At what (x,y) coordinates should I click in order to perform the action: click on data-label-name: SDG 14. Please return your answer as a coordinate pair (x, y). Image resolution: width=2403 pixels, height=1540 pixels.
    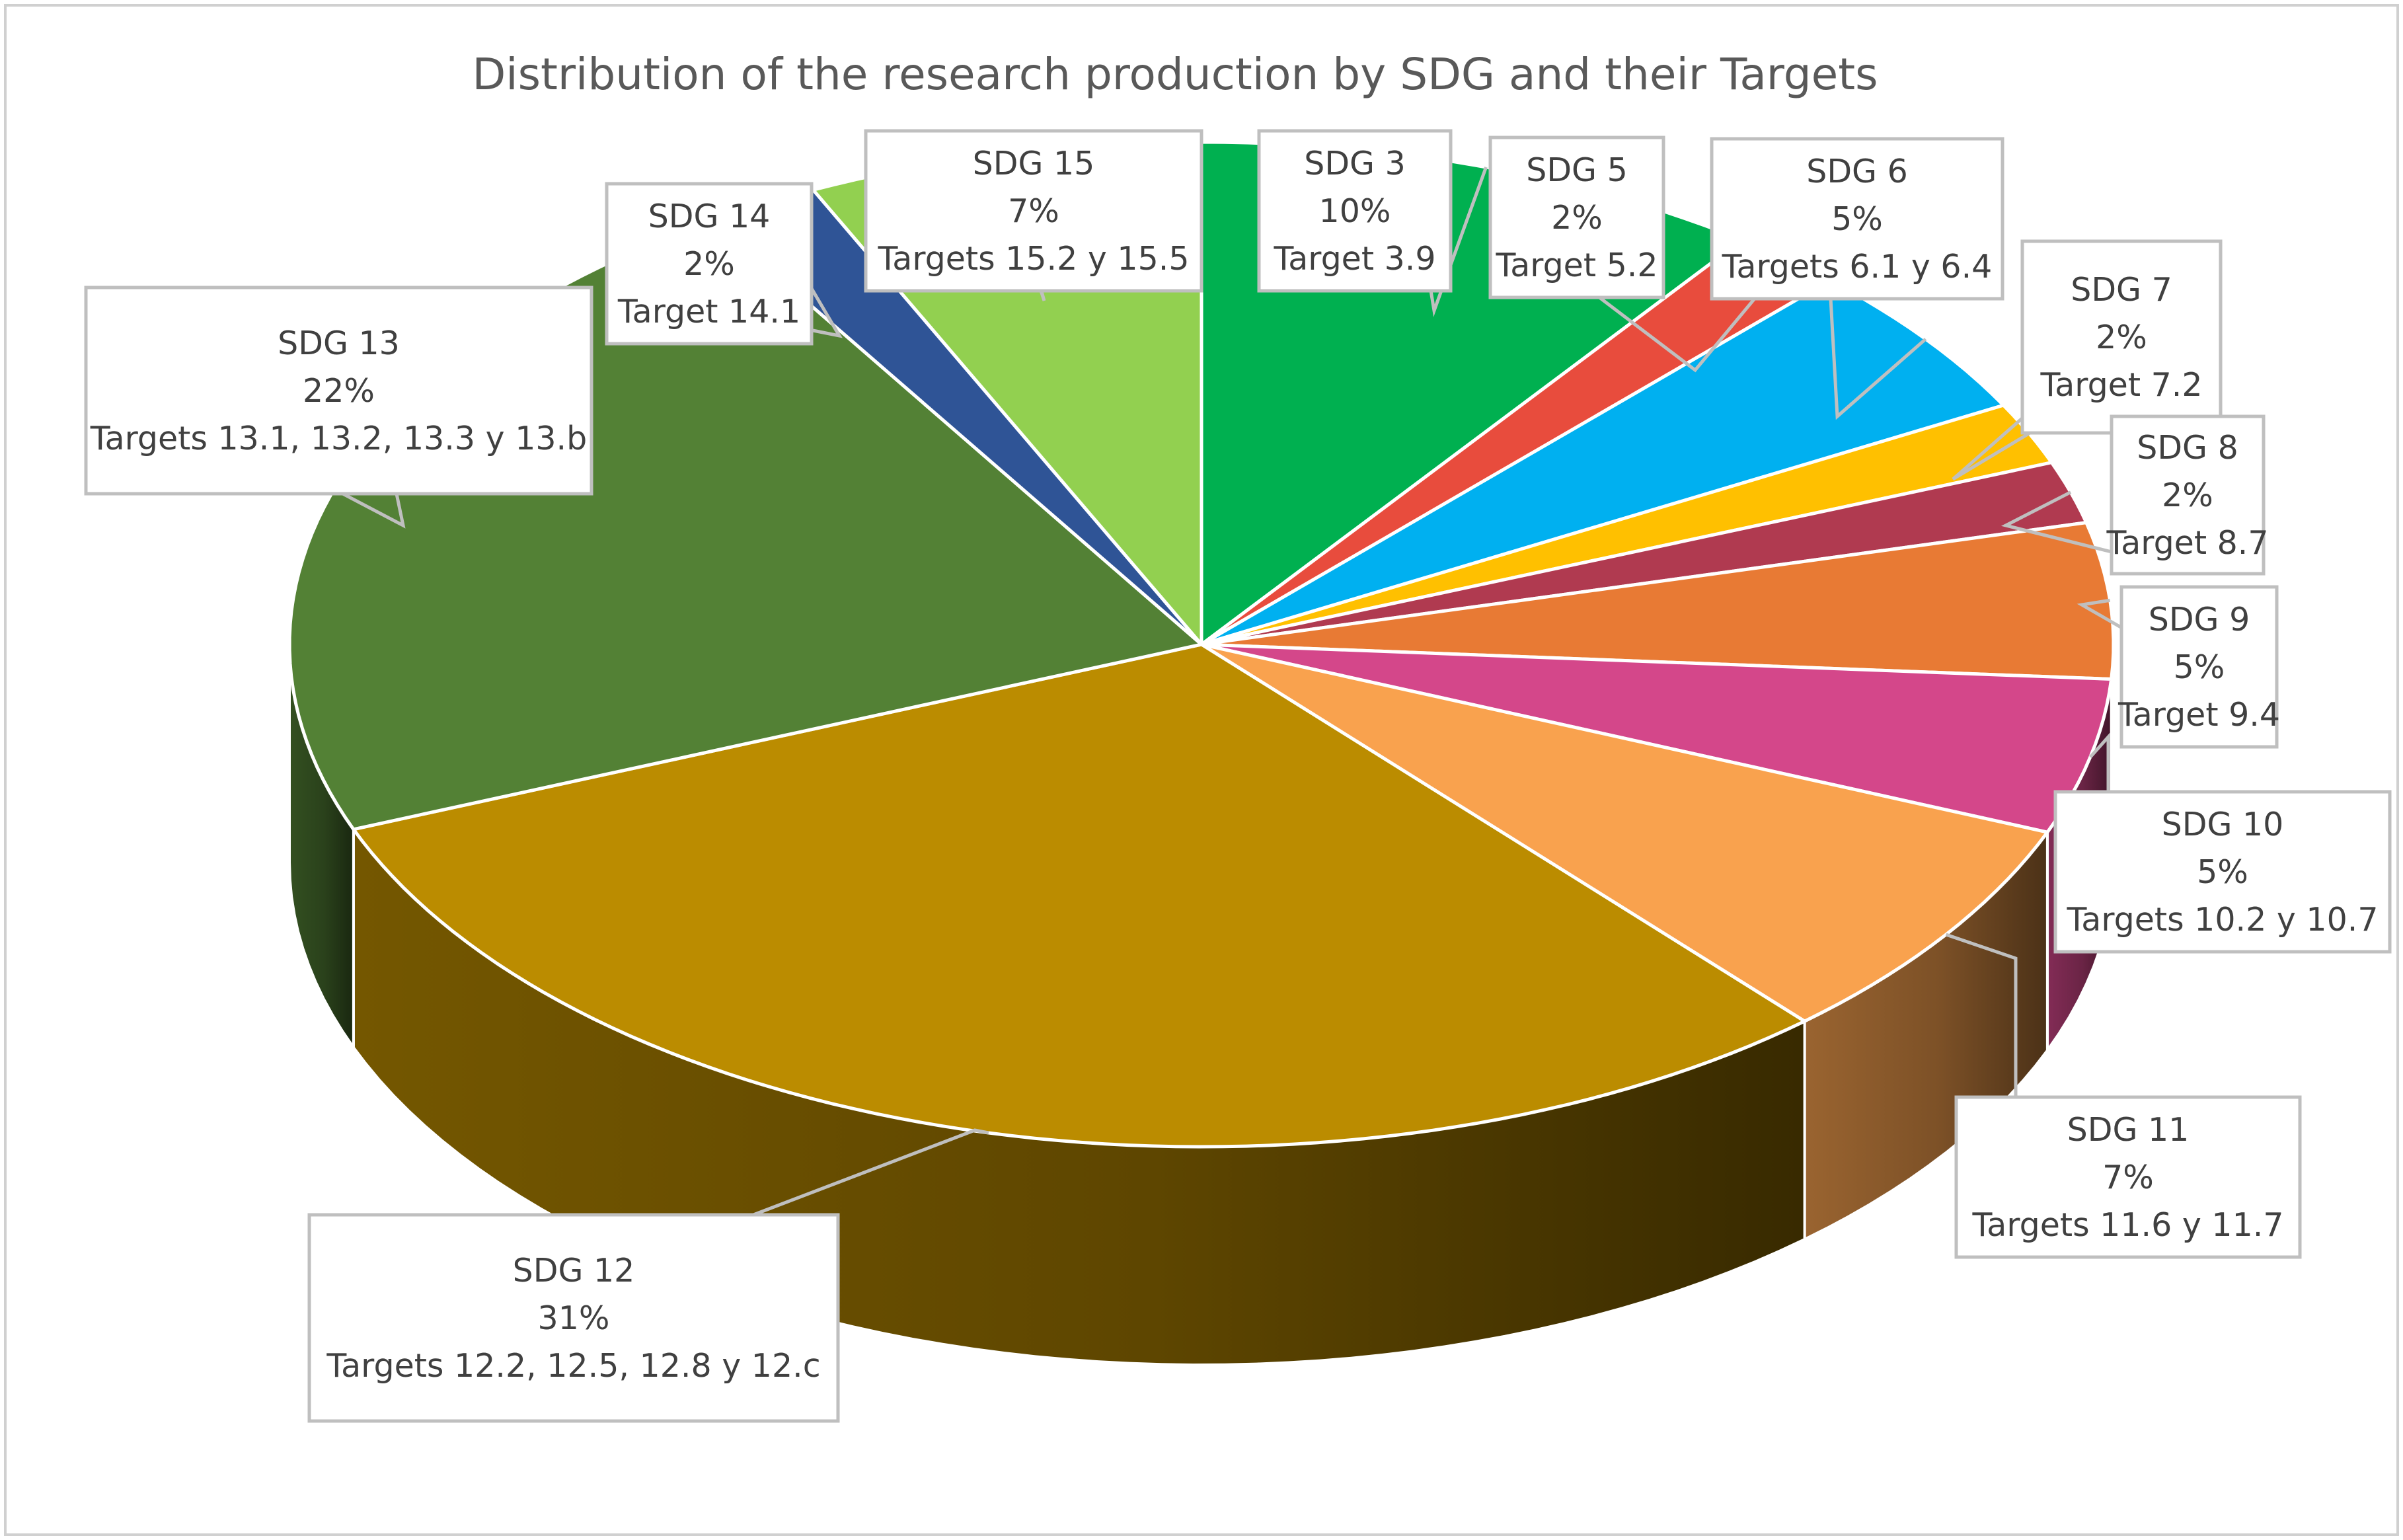
    Looking at the image, I should click on (709, 216).